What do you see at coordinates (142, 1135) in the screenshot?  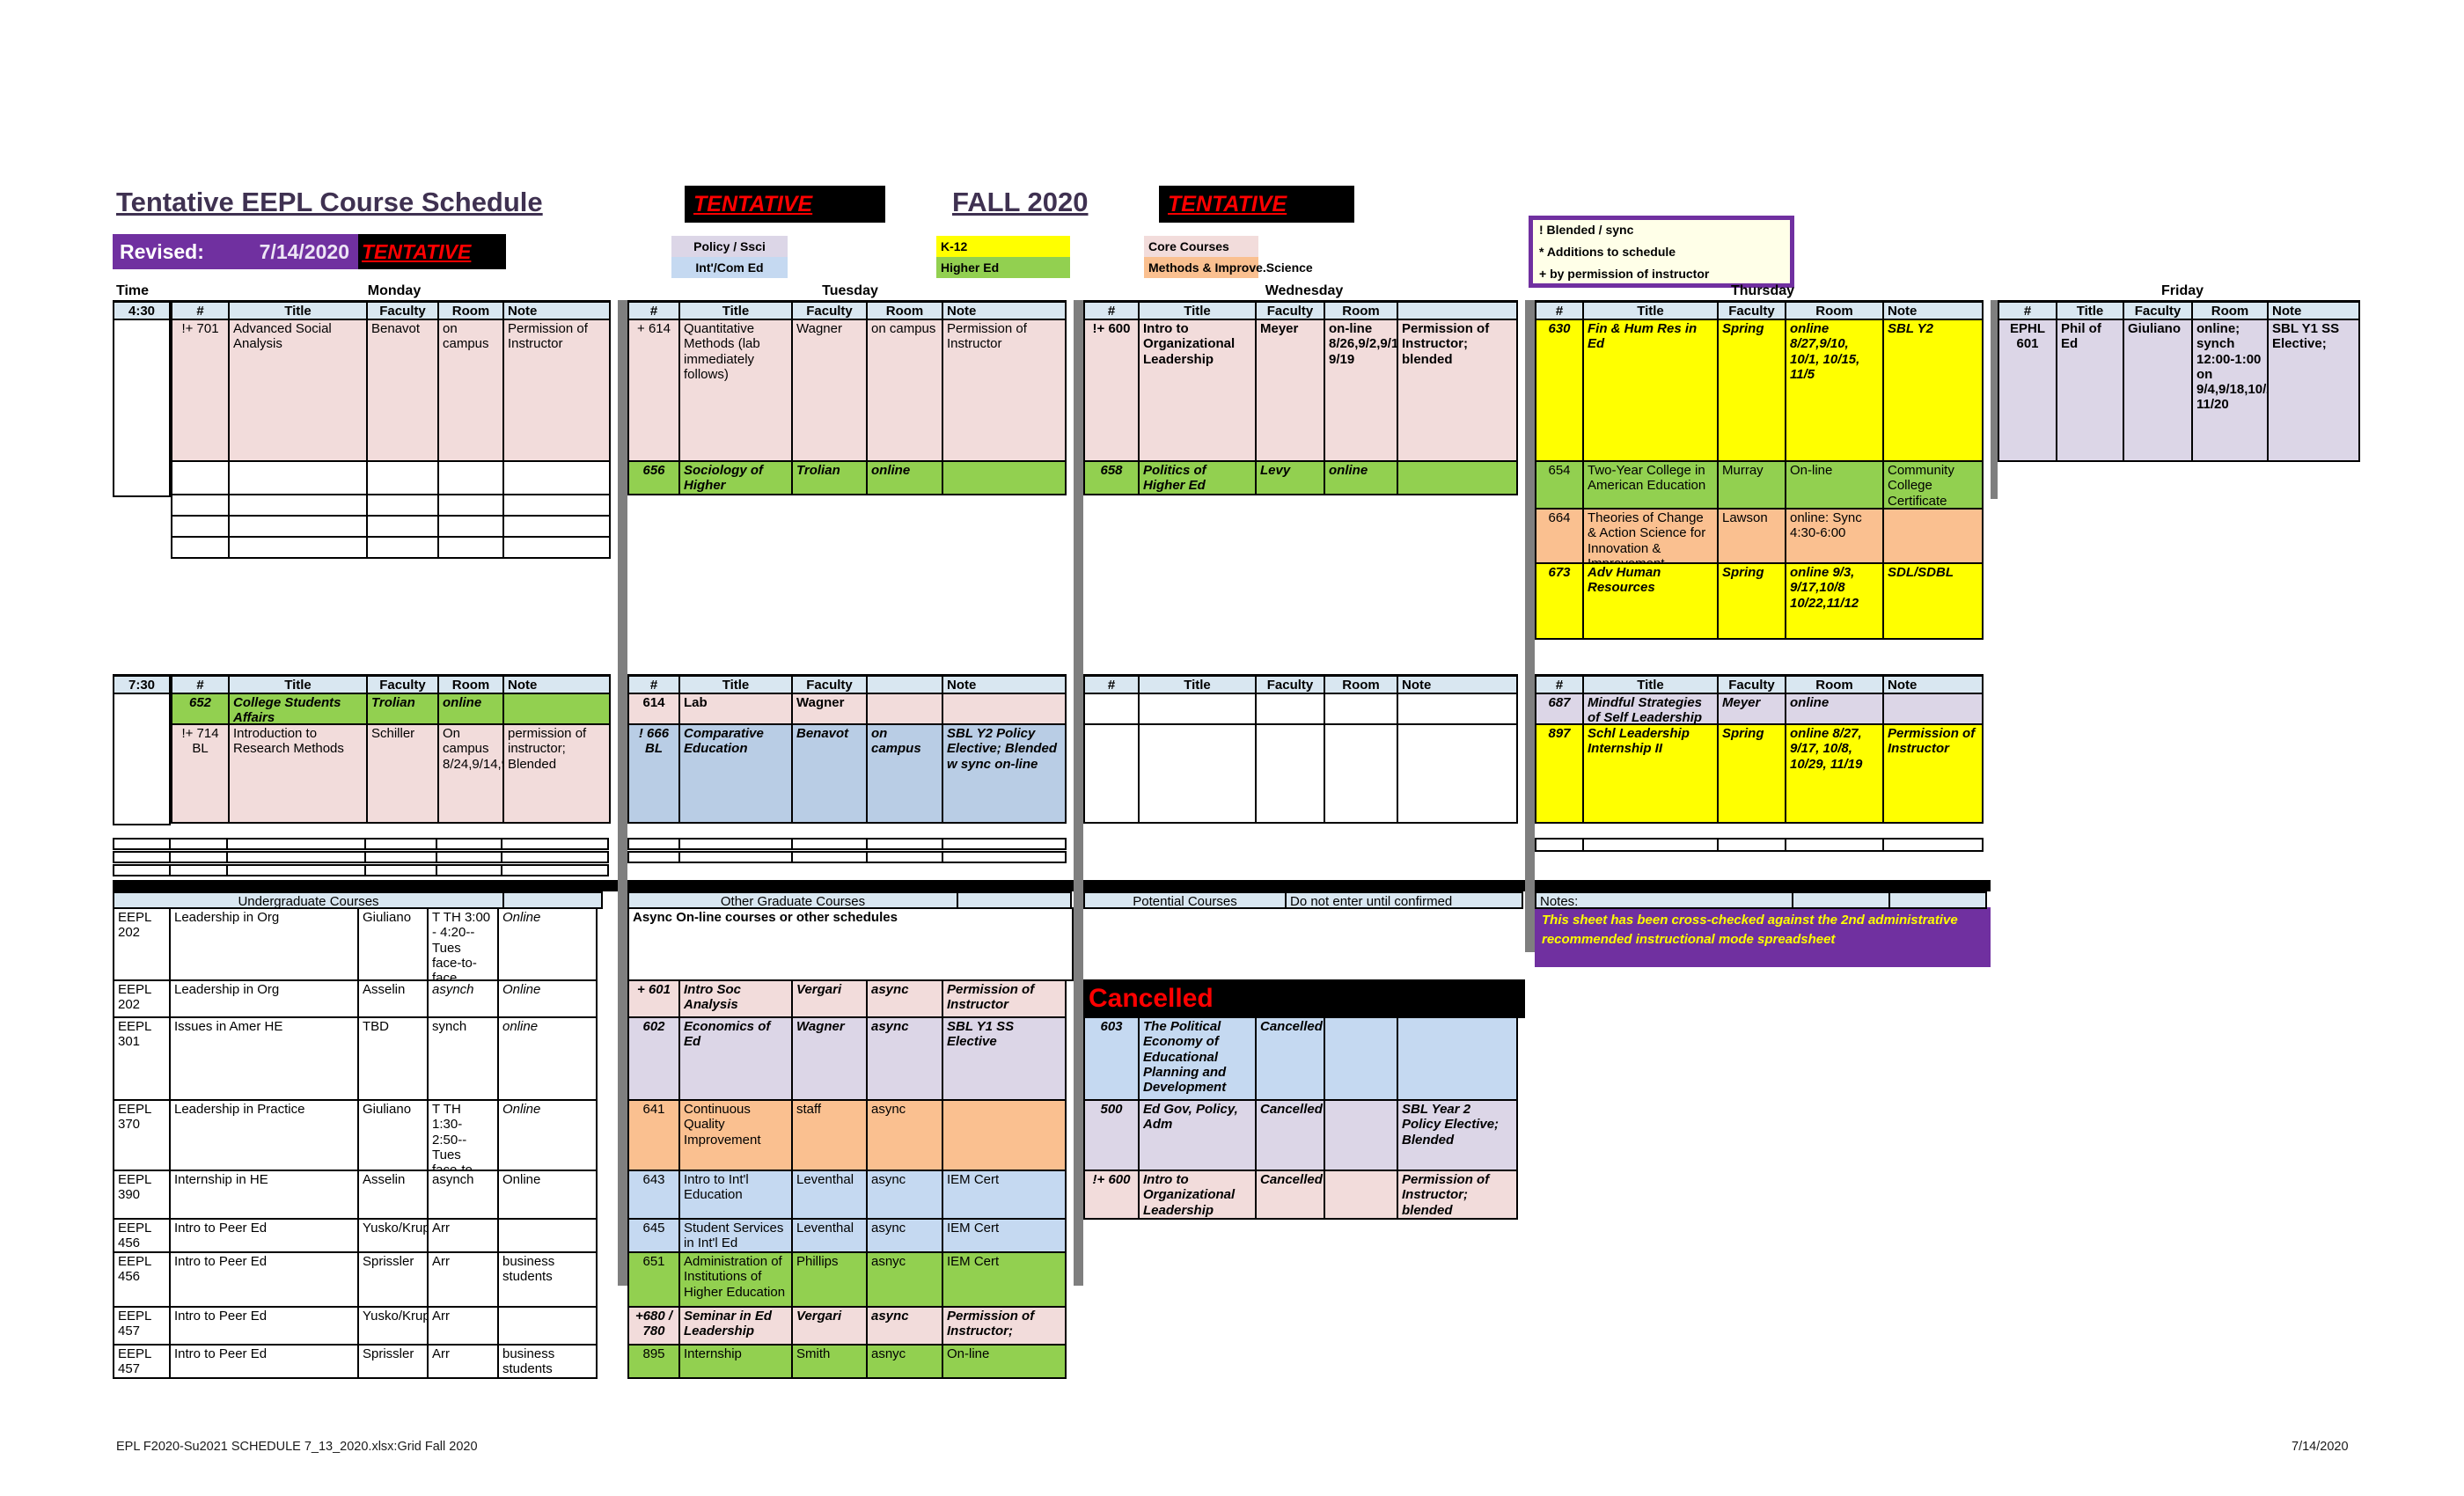 I see `undergrad-courses-cell: EEPL 370` at bounding box center [142, 1135].